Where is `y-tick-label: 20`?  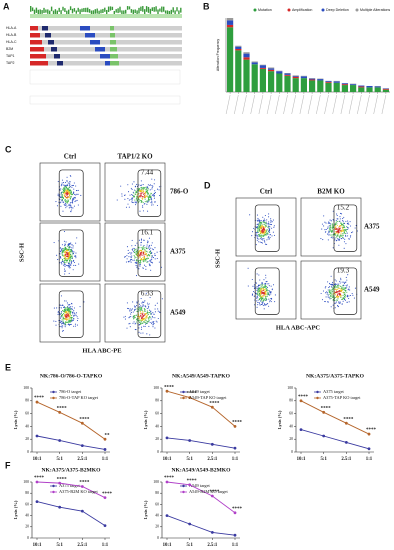 y-tick-label: 20 is located at coordinates (27, 527).